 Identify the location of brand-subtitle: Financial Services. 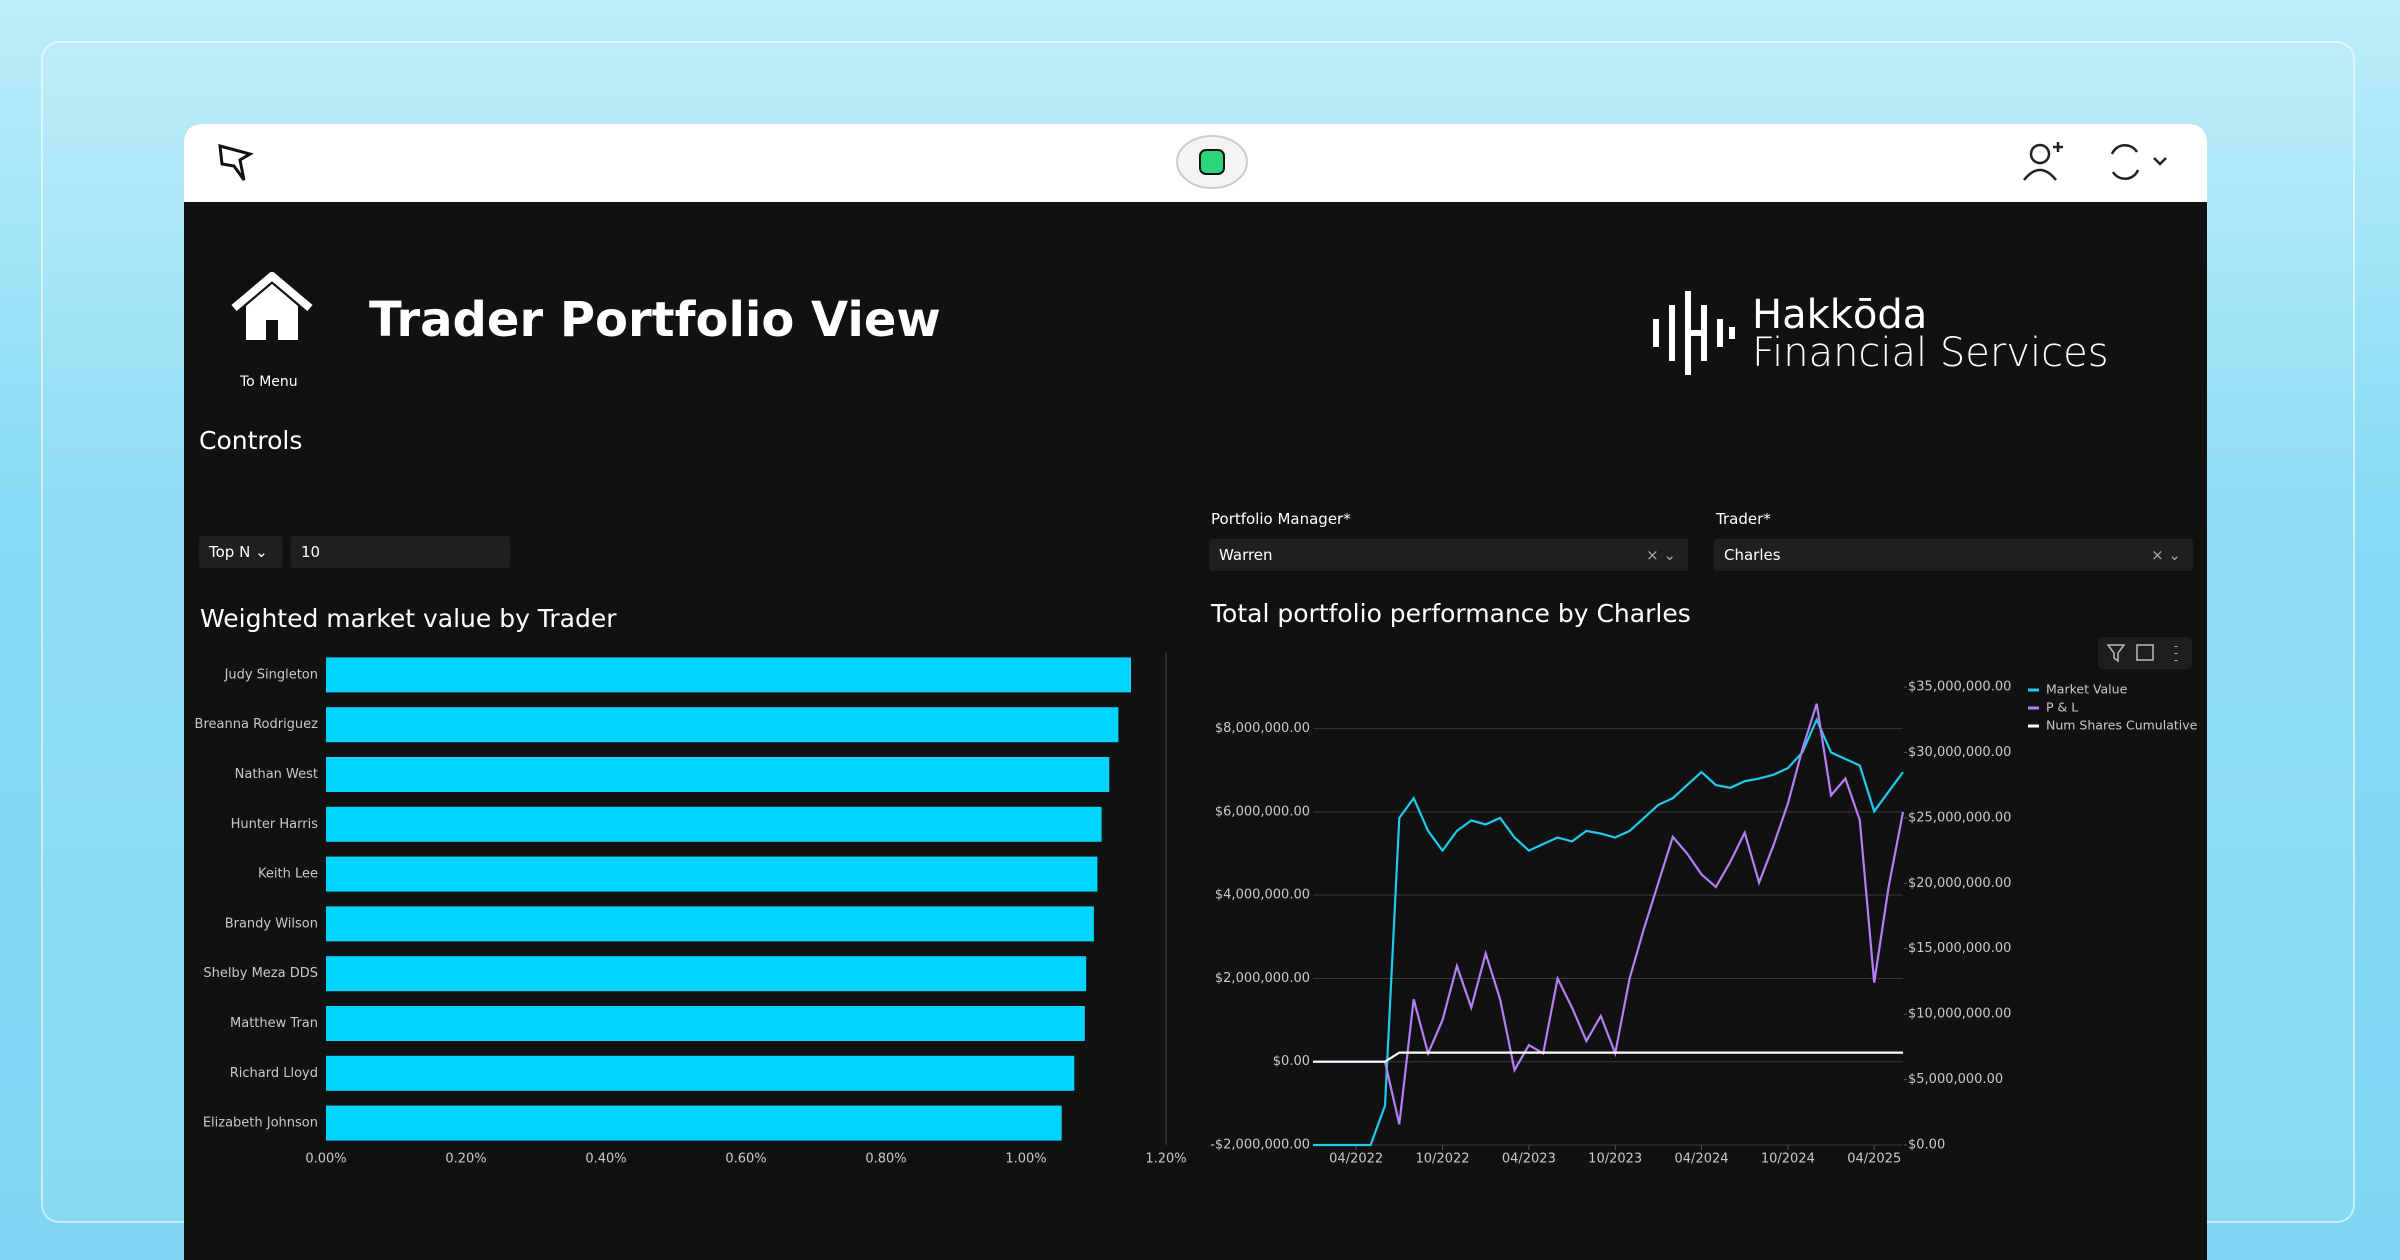
(1930, 353).